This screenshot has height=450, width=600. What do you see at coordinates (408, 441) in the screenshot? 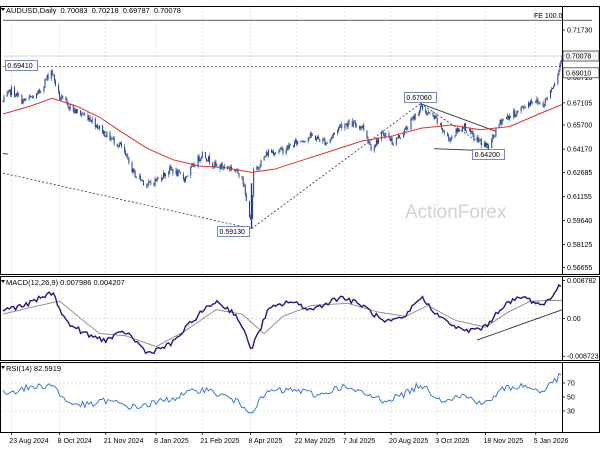
I see `x-tick-label: 20 Aug 2025` at bounding box center [408, 441].